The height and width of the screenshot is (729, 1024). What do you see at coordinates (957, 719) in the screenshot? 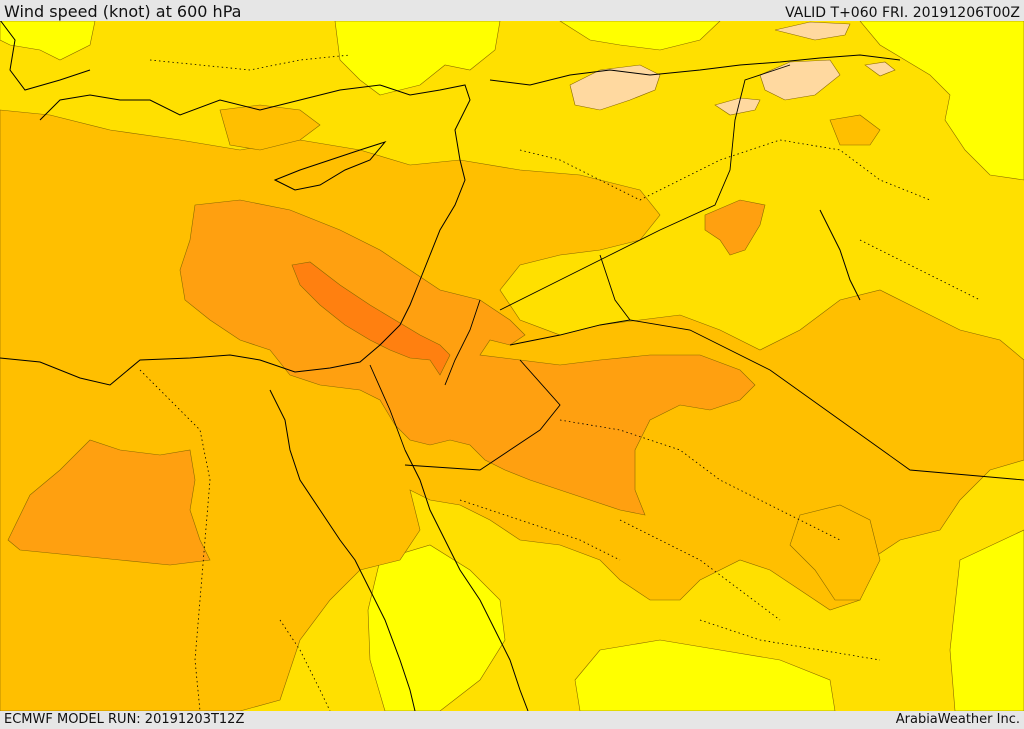
I see `credit-label: ArabiaWeather Inc.` at bounding box center [957, 719].